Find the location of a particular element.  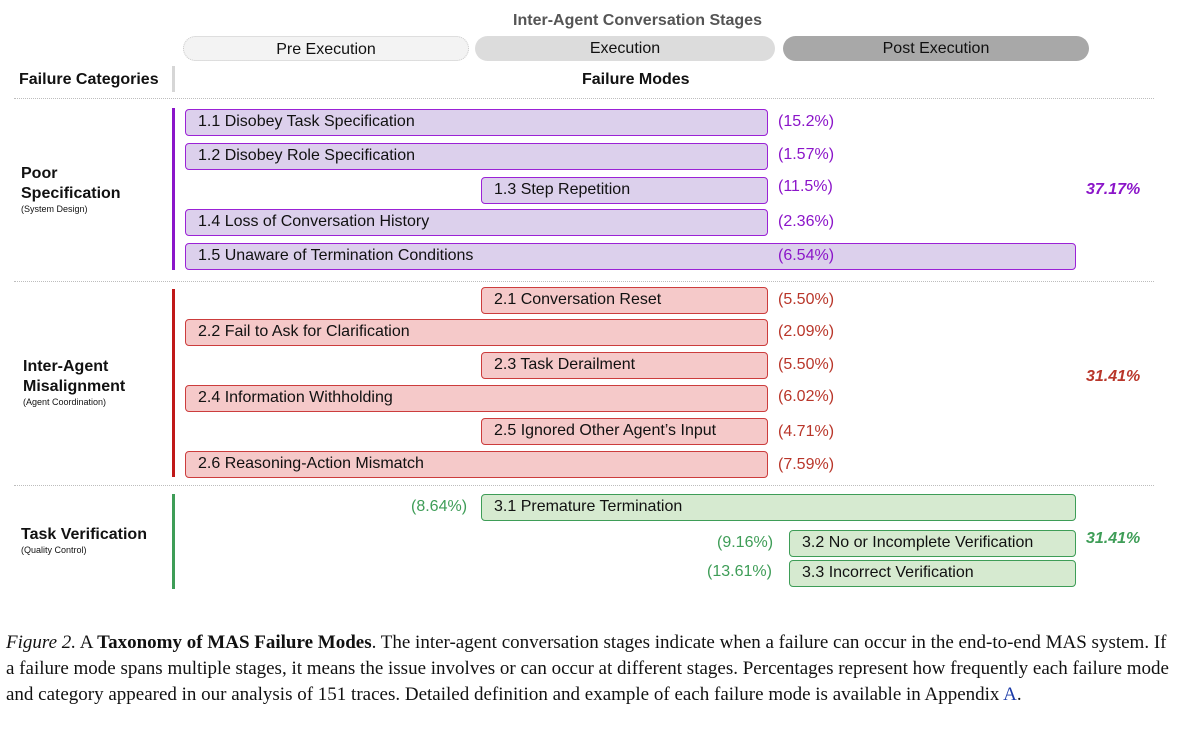

failure-mode-2-1-pct: (5.50%) is located at coordinates (806, 299).